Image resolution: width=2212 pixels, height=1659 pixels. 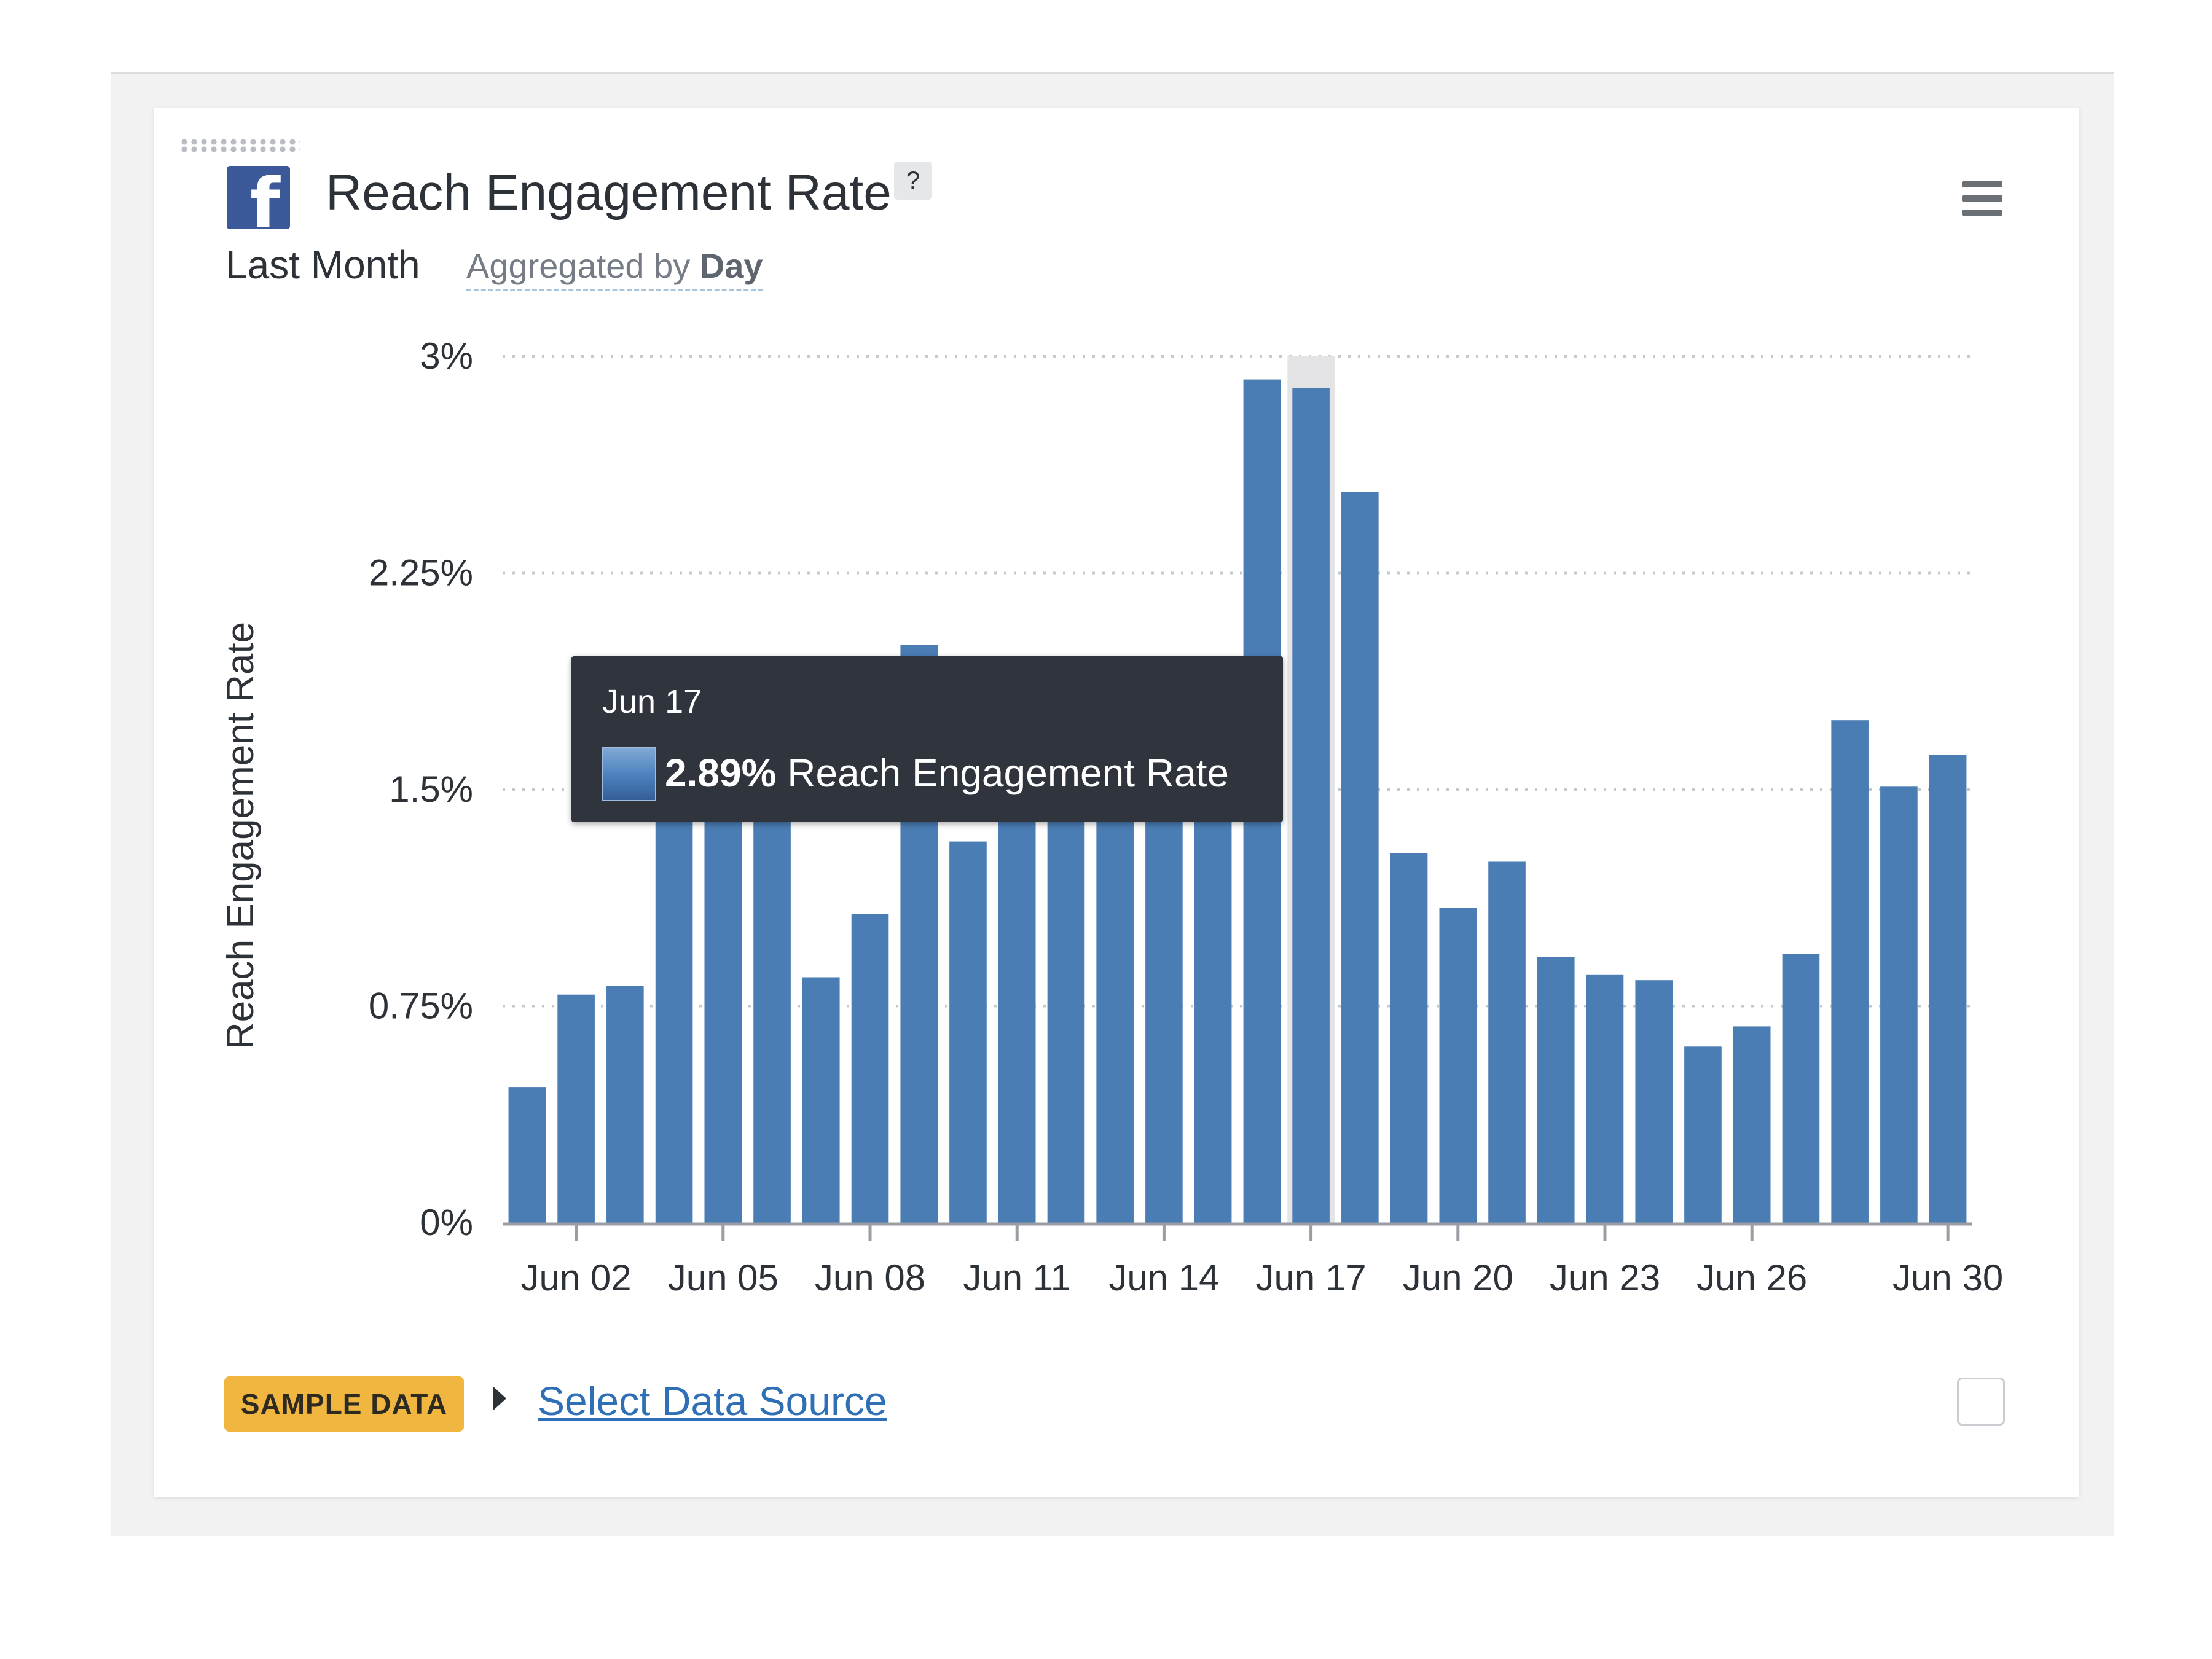 What do you see at coordinates (1982, 198) in the screenshot?
I see `hamburger-menu-icon` at bounding box center [1982, 198].